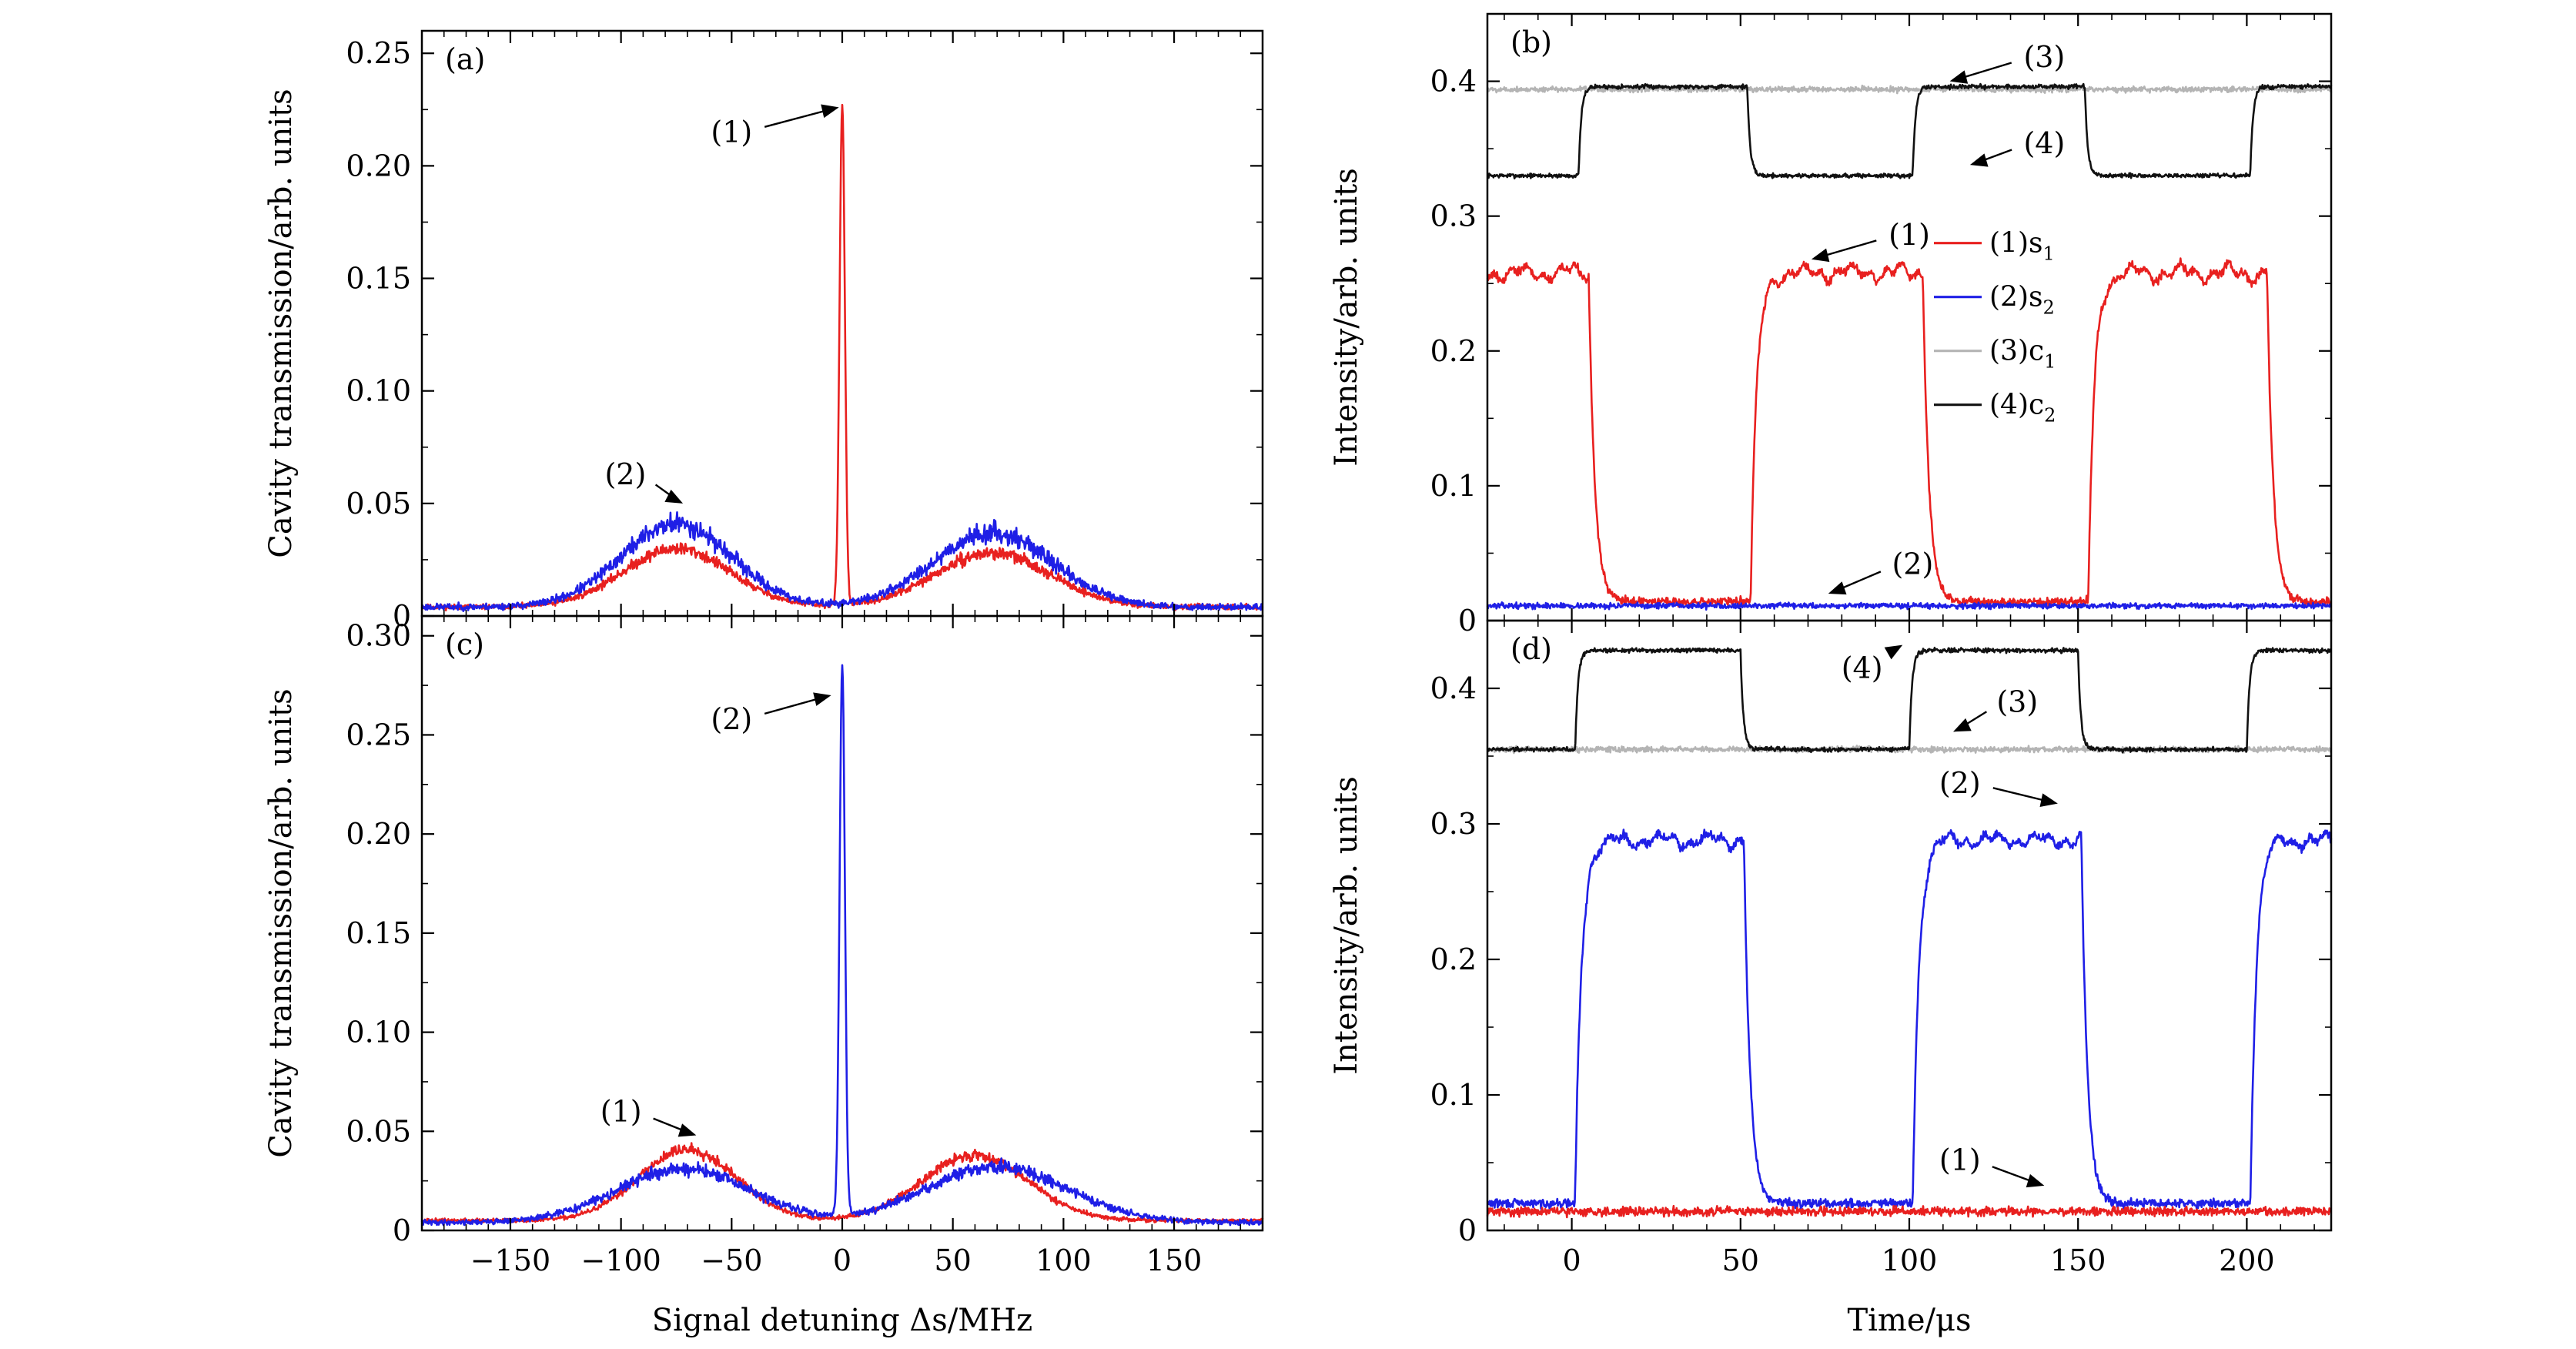 The height and width of the screenshot is (1349, 2576). What do you see at coordinates (1910, 700) in the screenshot?
I see `series-line-d-4c2` at bounding box center [1910, 700].